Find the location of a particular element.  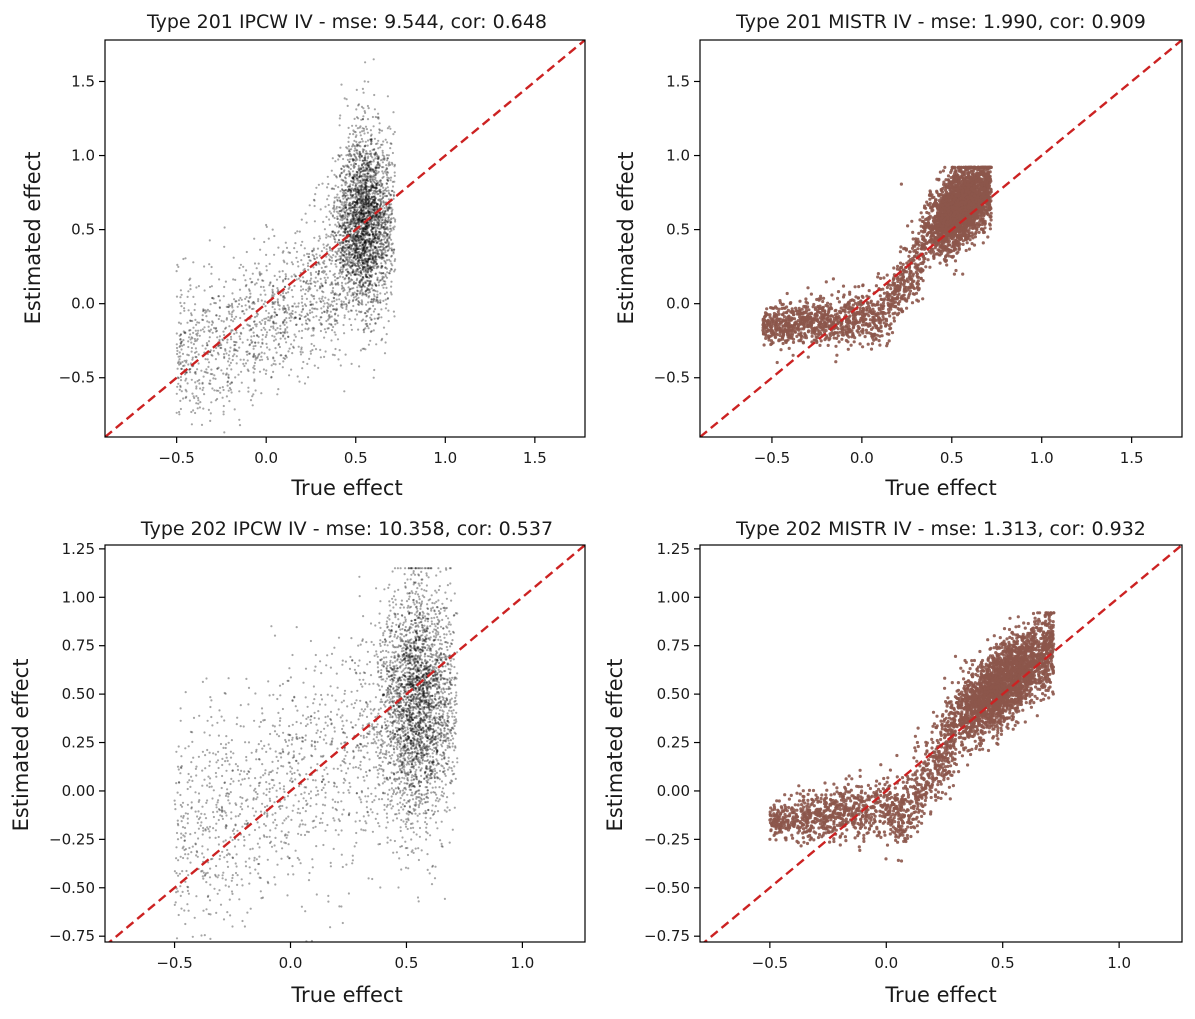

y-tick-label: 0.5 is located at coordinates (83, 230).